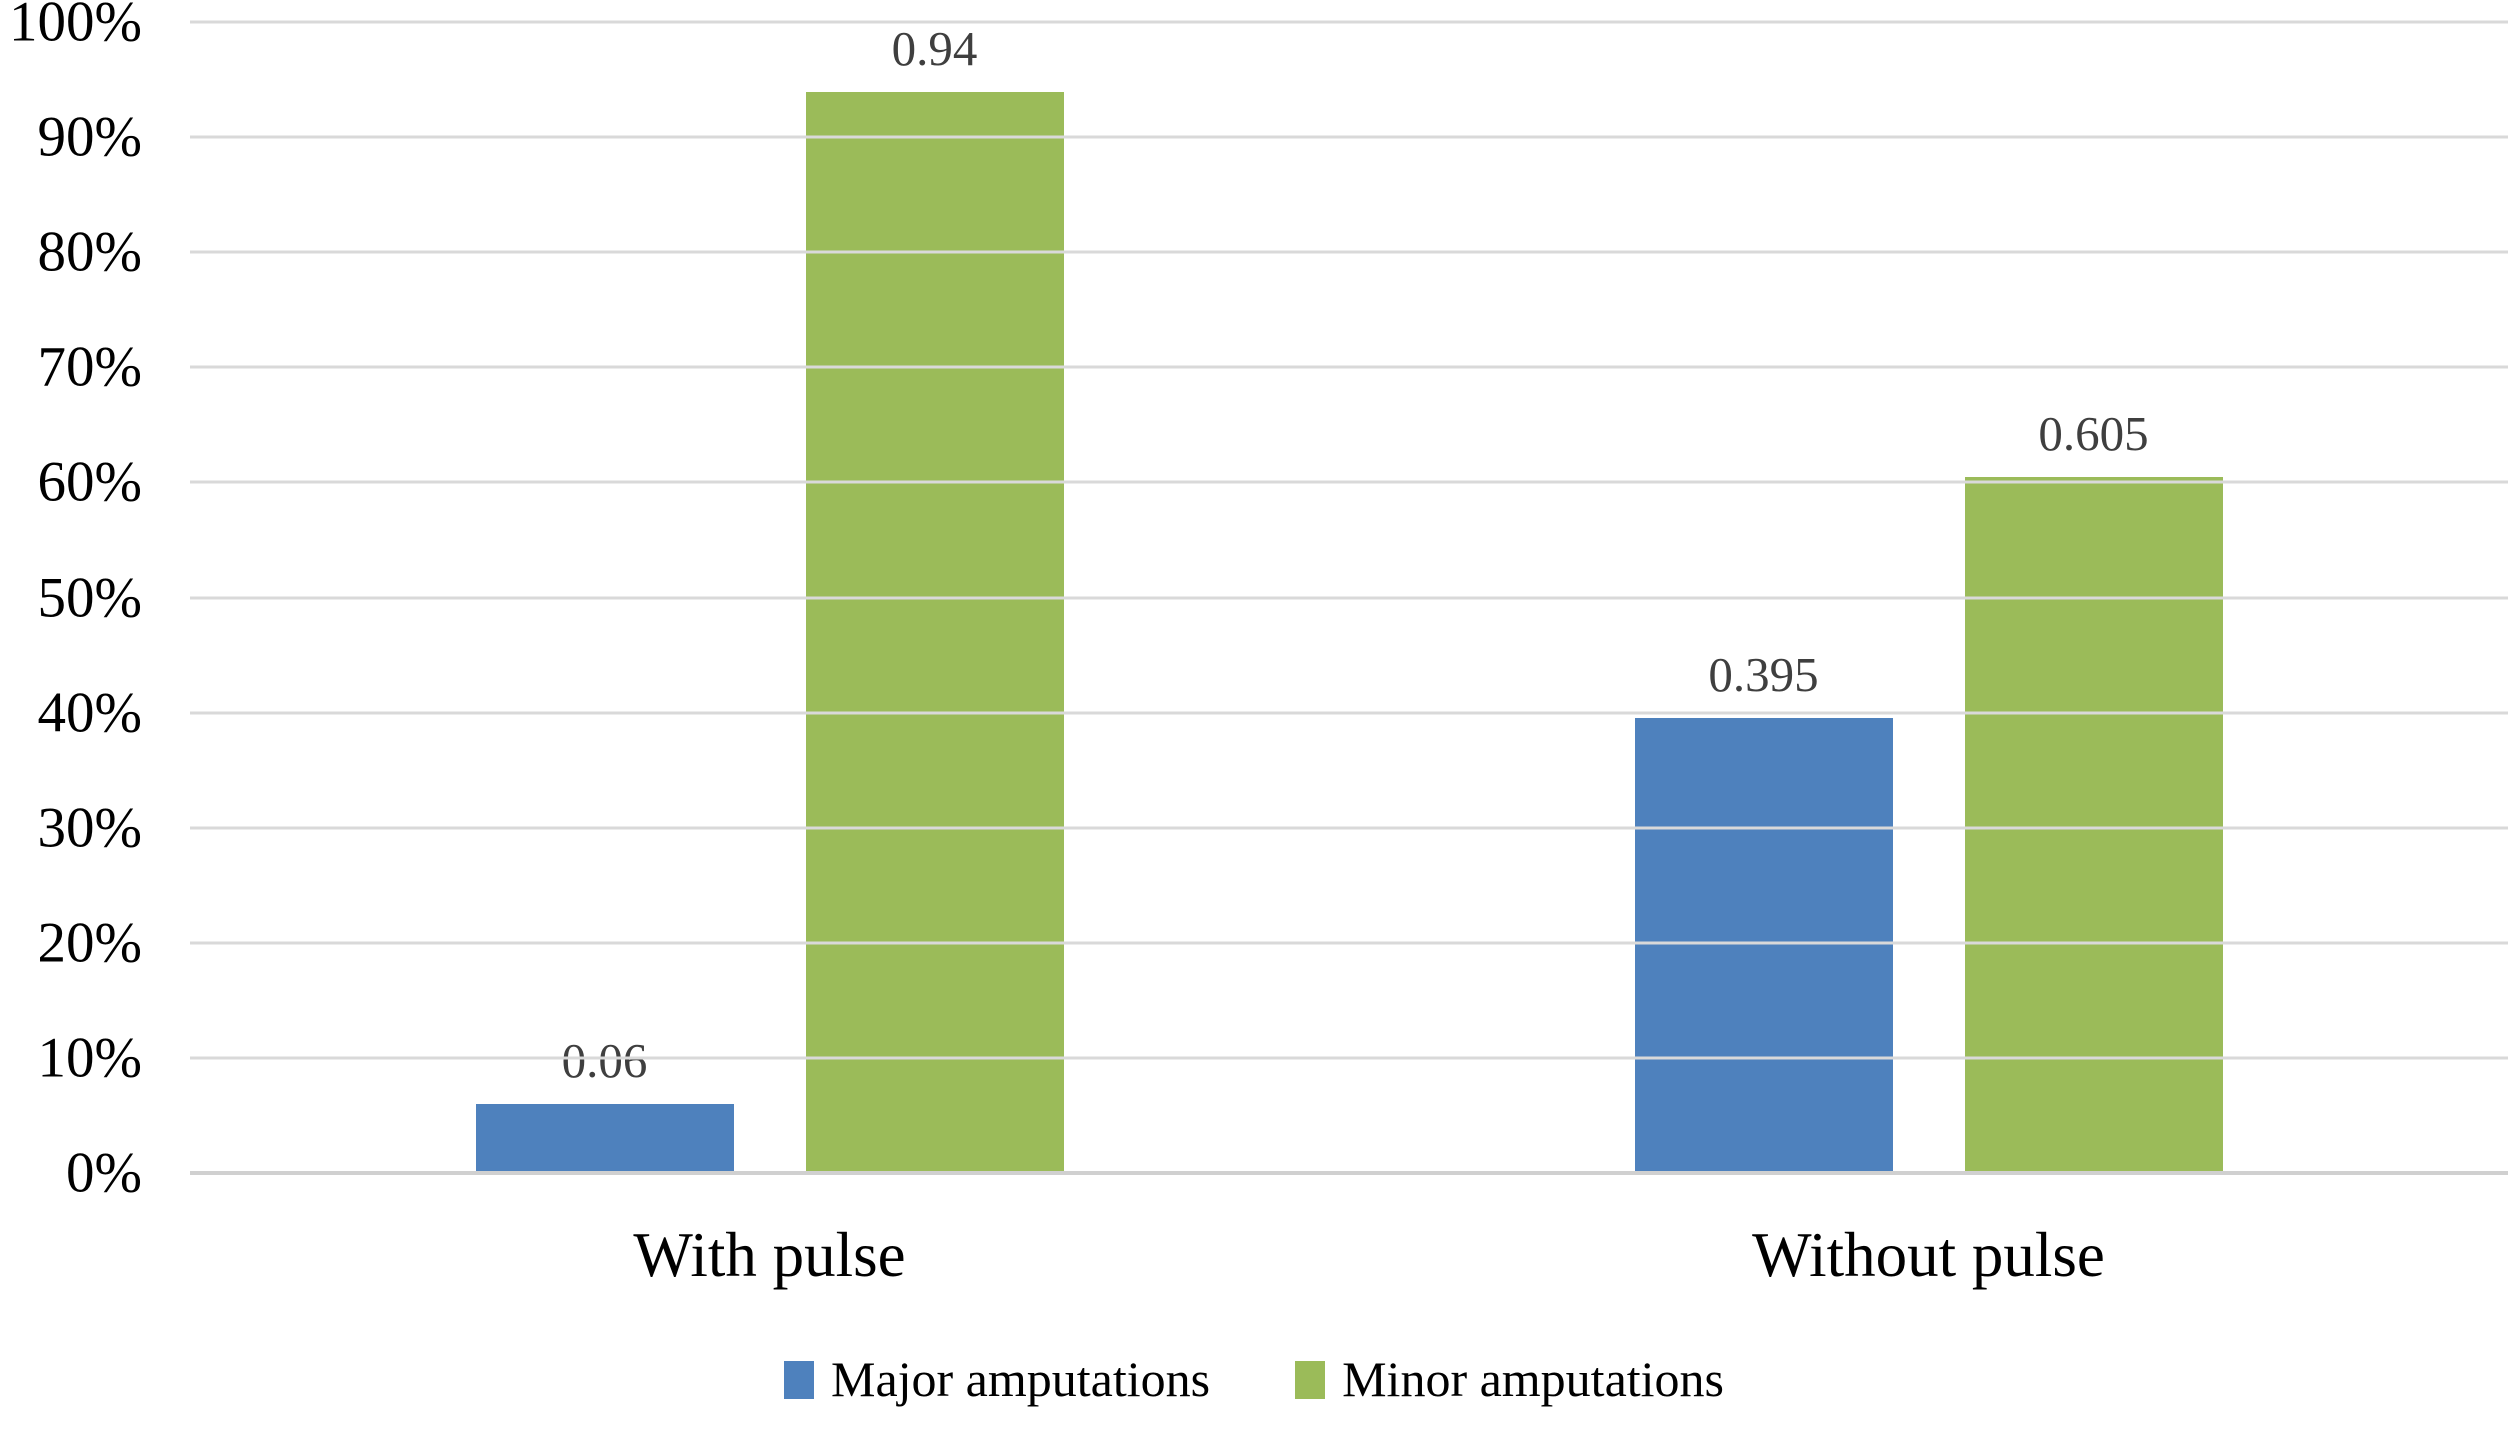  I want to click on legend-item-minor: Minor amputations, so click(1509, 1379).